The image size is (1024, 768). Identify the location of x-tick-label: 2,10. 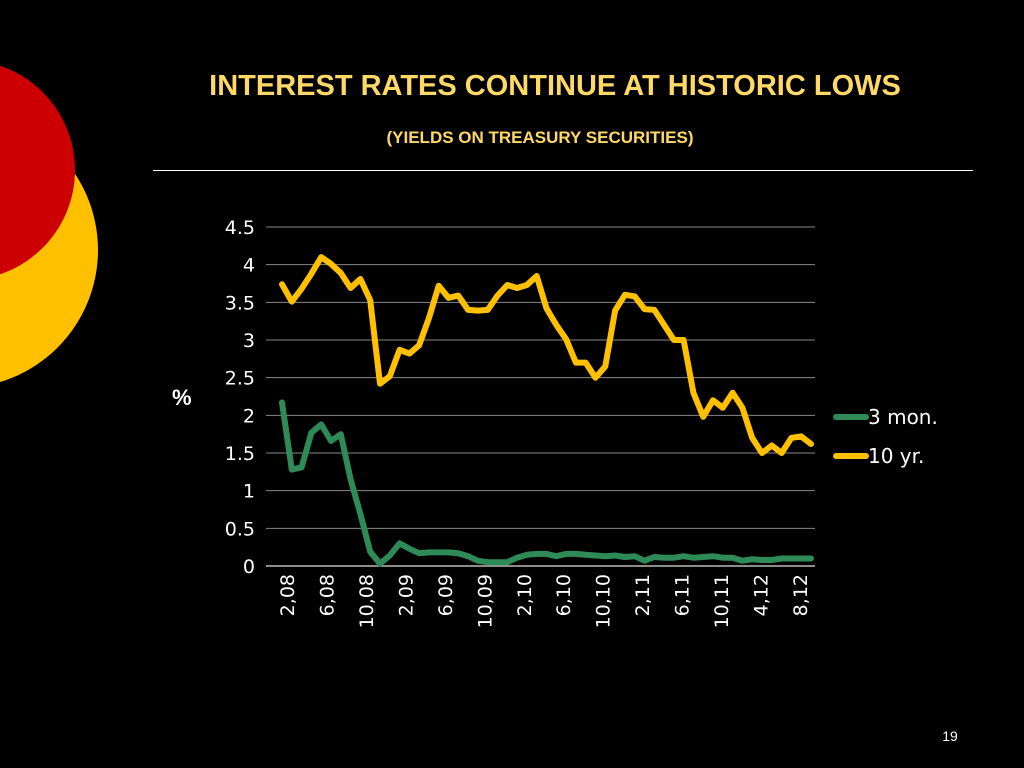
(525, 595).